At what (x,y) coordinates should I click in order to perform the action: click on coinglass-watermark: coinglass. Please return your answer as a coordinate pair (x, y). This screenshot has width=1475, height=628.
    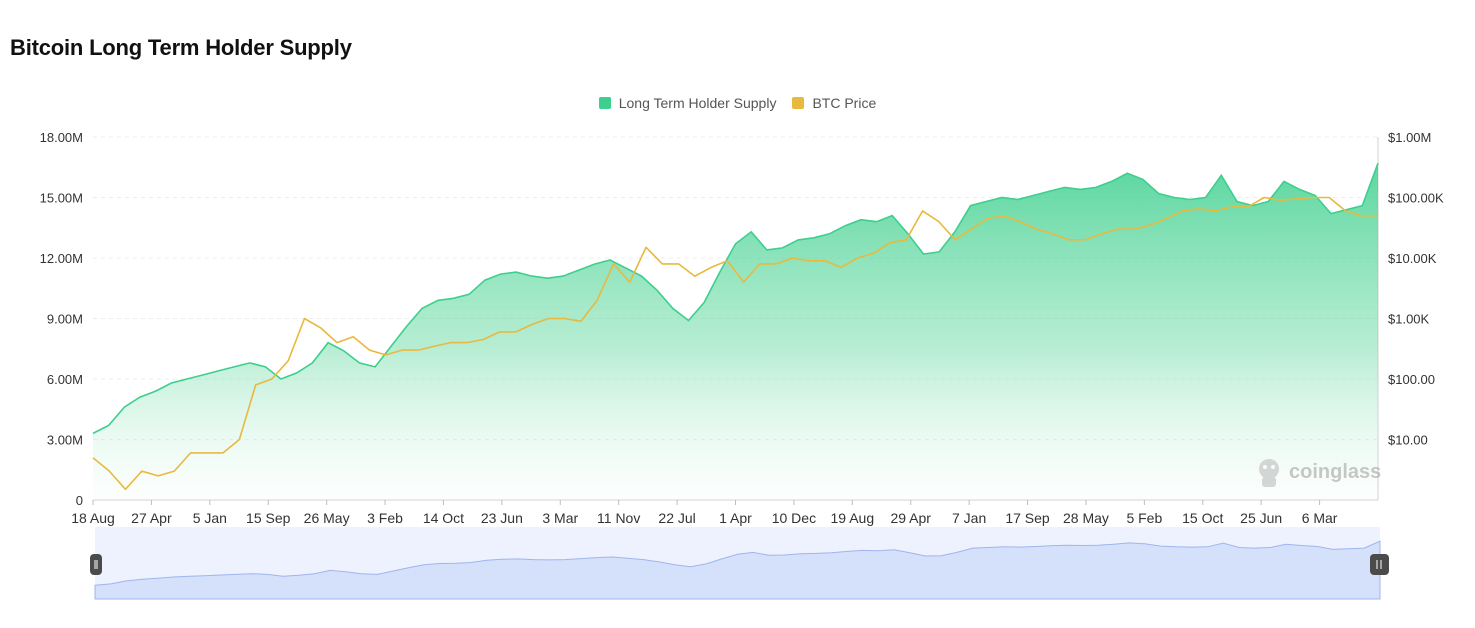
    Looking at the image, I should click on (1320, 473).